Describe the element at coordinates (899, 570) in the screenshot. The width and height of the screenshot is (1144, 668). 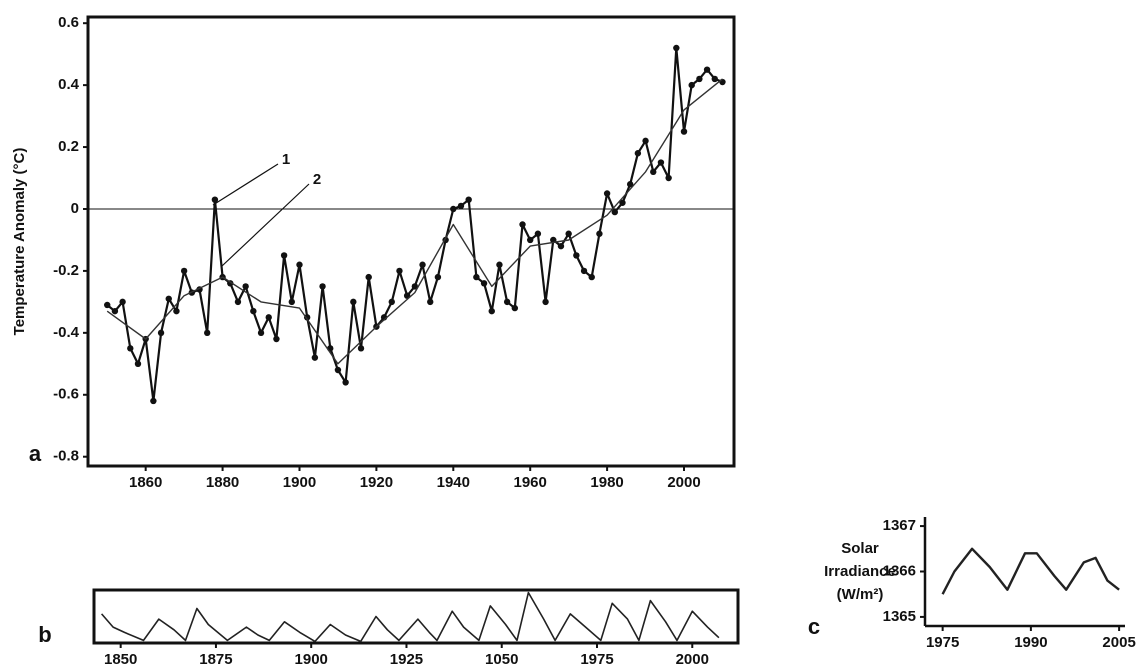
I see `y-tick-label: 1366` at that location.